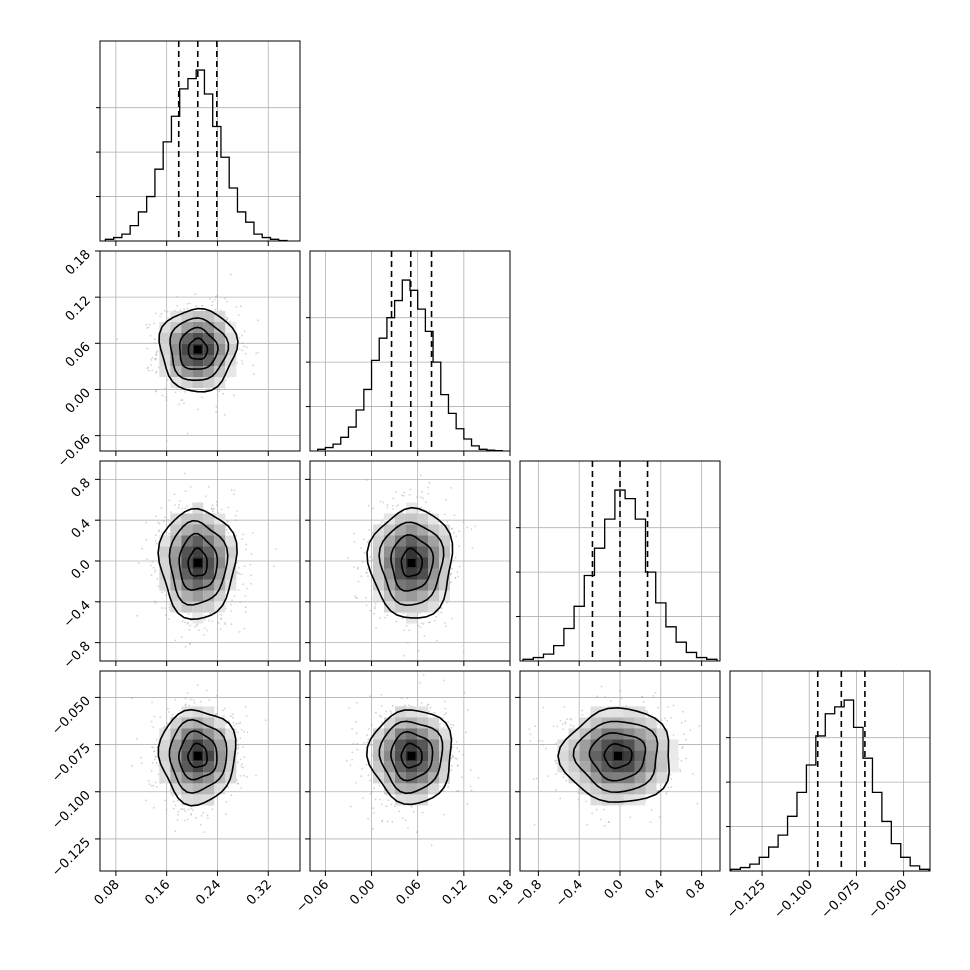  Describe the element at coordinates (616, 790) in the screenshot. I see `scatter-panel-2-3: −0.8 −0.4 0.0 0.4 0.8` at that location.